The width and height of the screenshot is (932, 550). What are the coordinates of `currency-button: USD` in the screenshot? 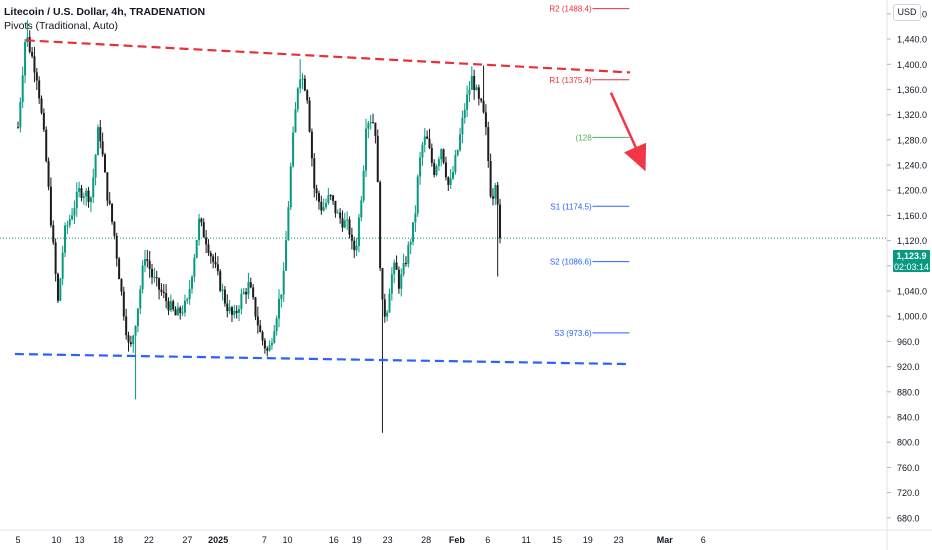 It's located at (907, 12).